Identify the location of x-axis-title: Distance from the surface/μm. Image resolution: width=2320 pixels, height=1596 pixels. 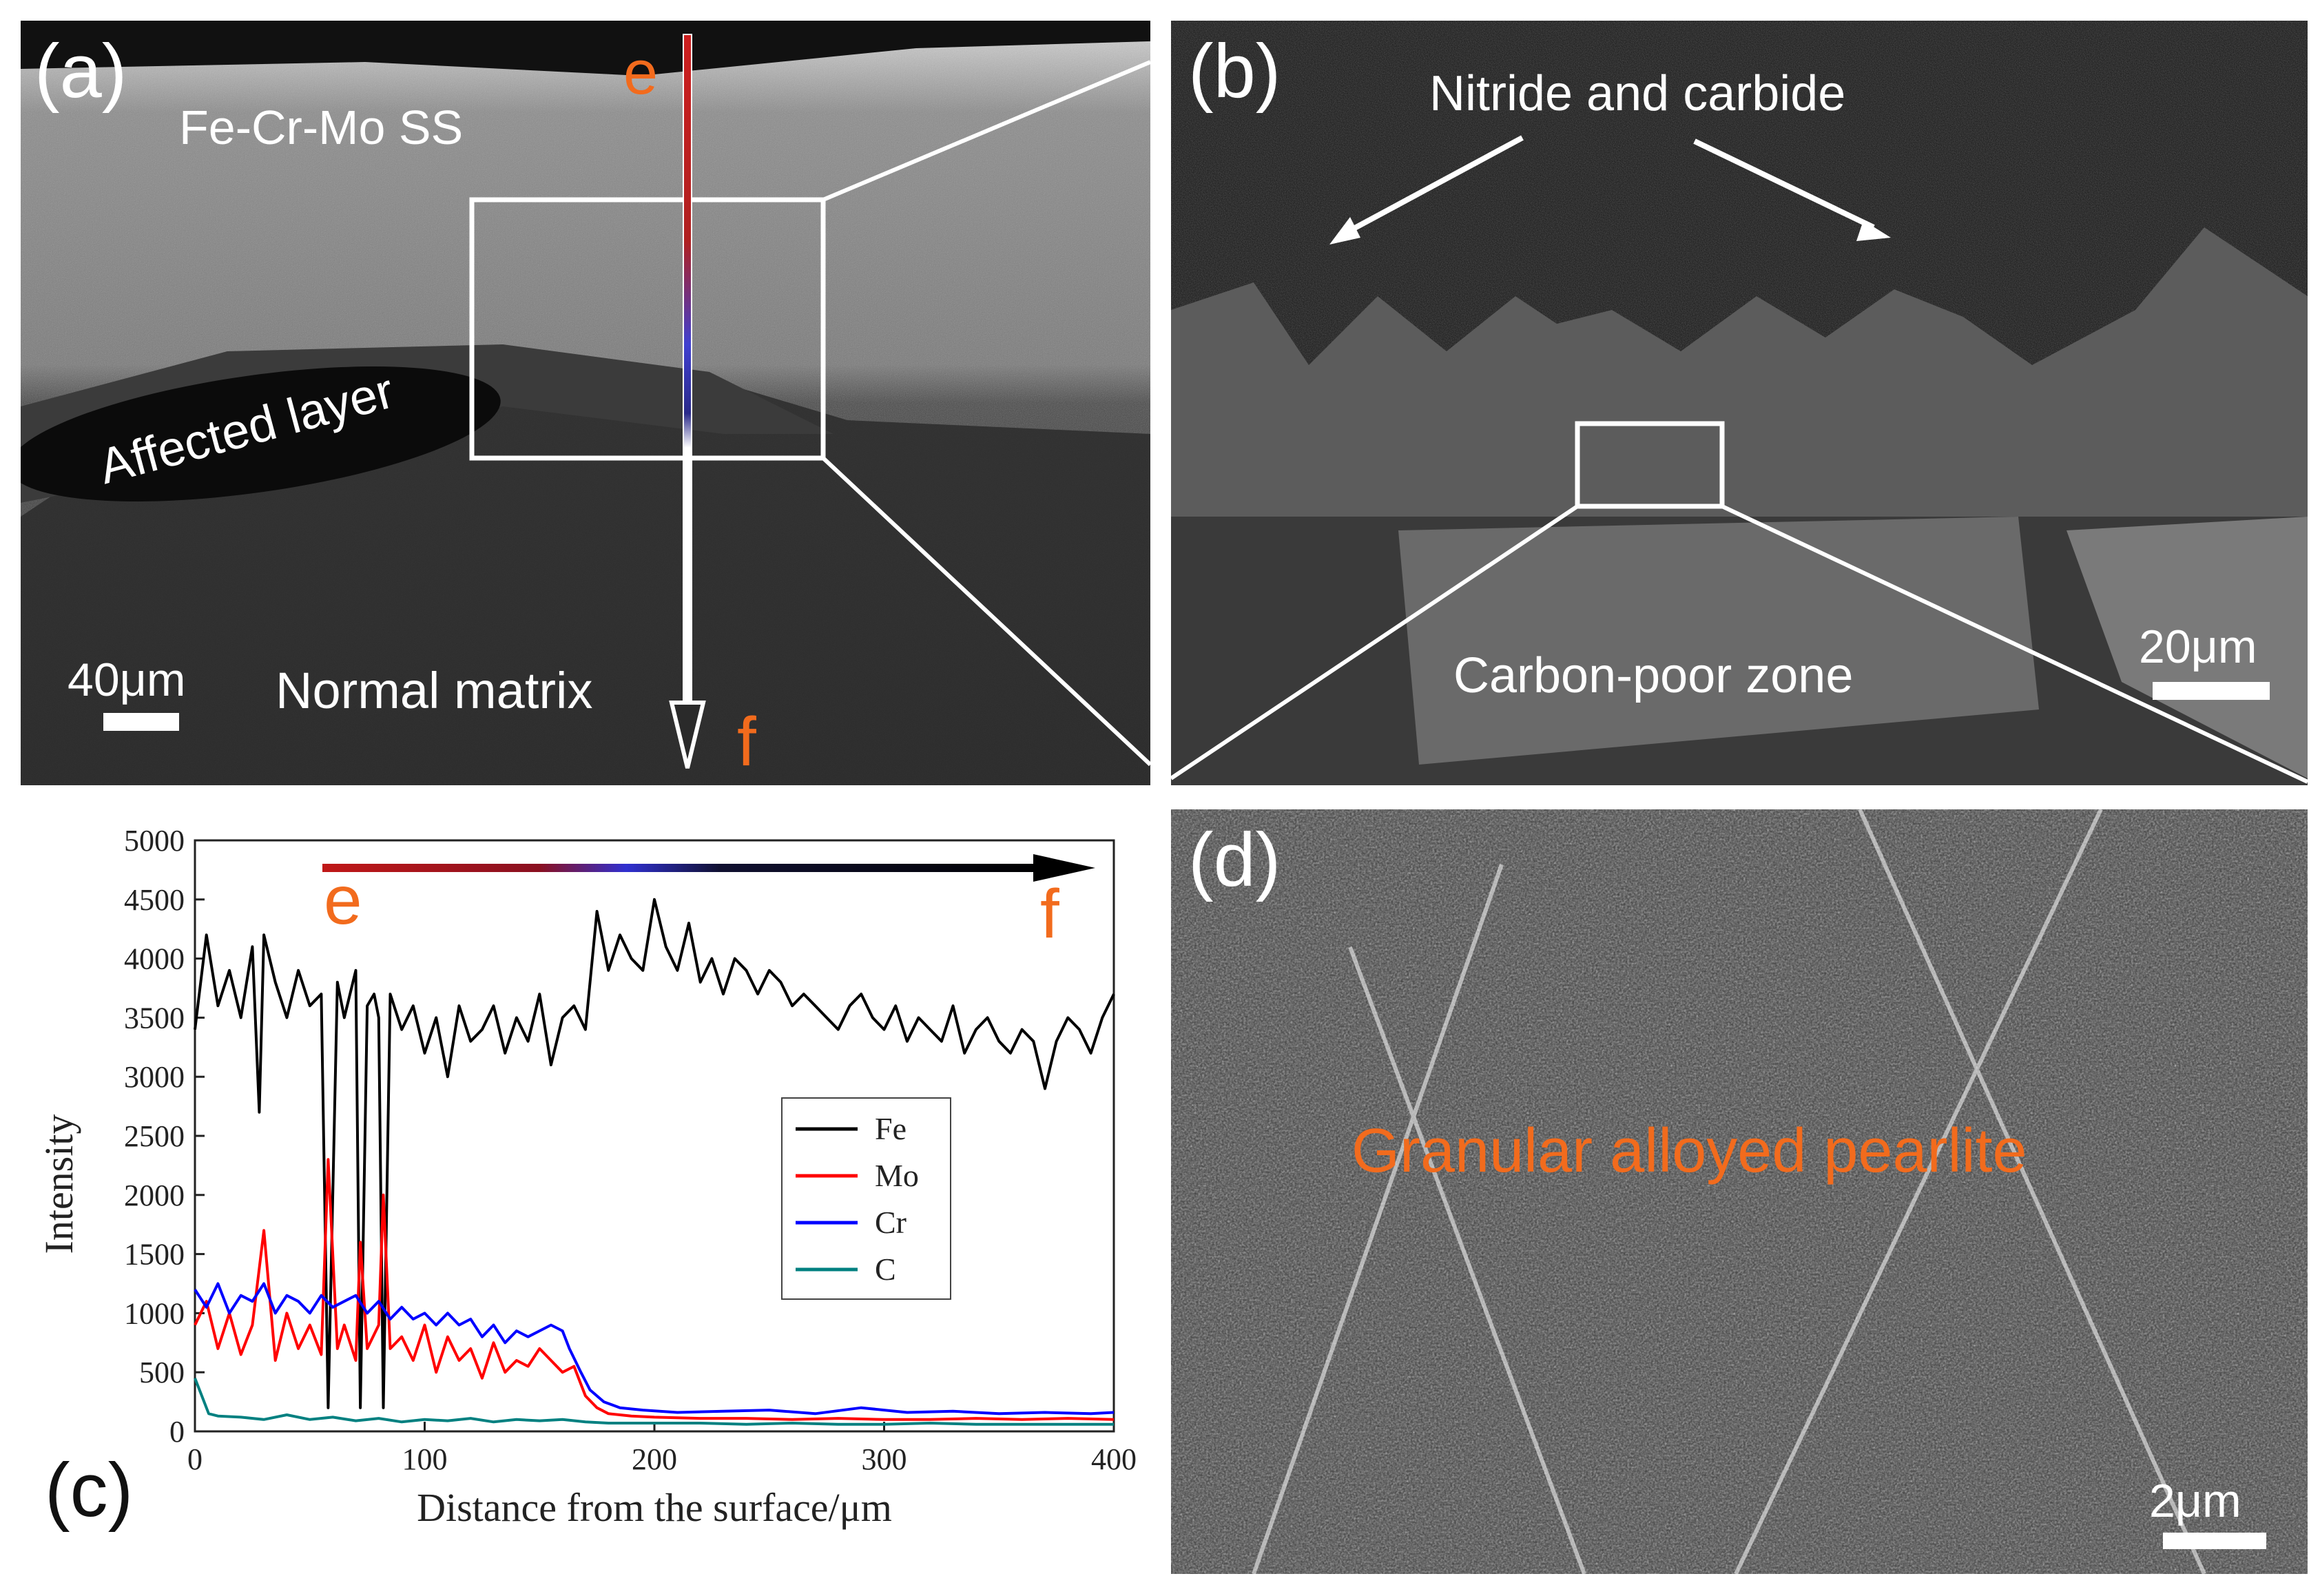
(654, 1508).